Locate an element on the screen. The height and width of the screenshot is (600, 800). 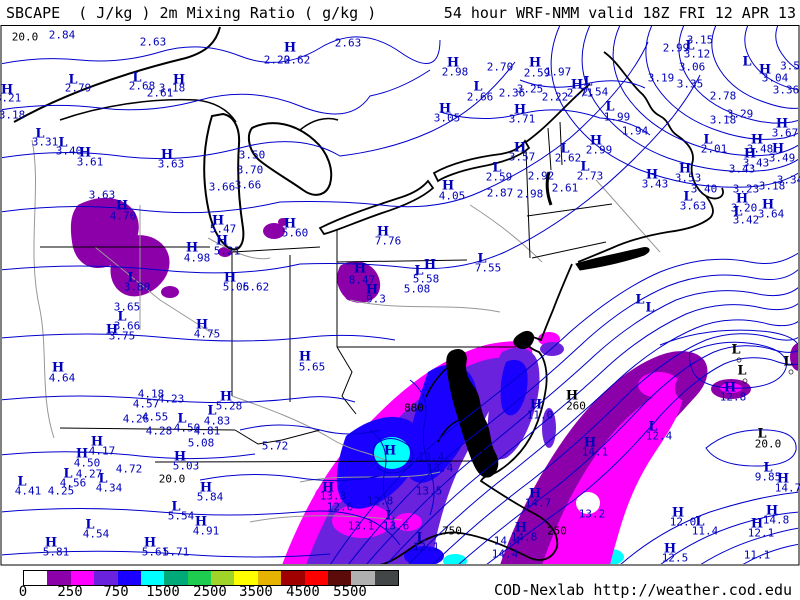
colorbar-tick-label: 750 is located at coordinates (116, 592).